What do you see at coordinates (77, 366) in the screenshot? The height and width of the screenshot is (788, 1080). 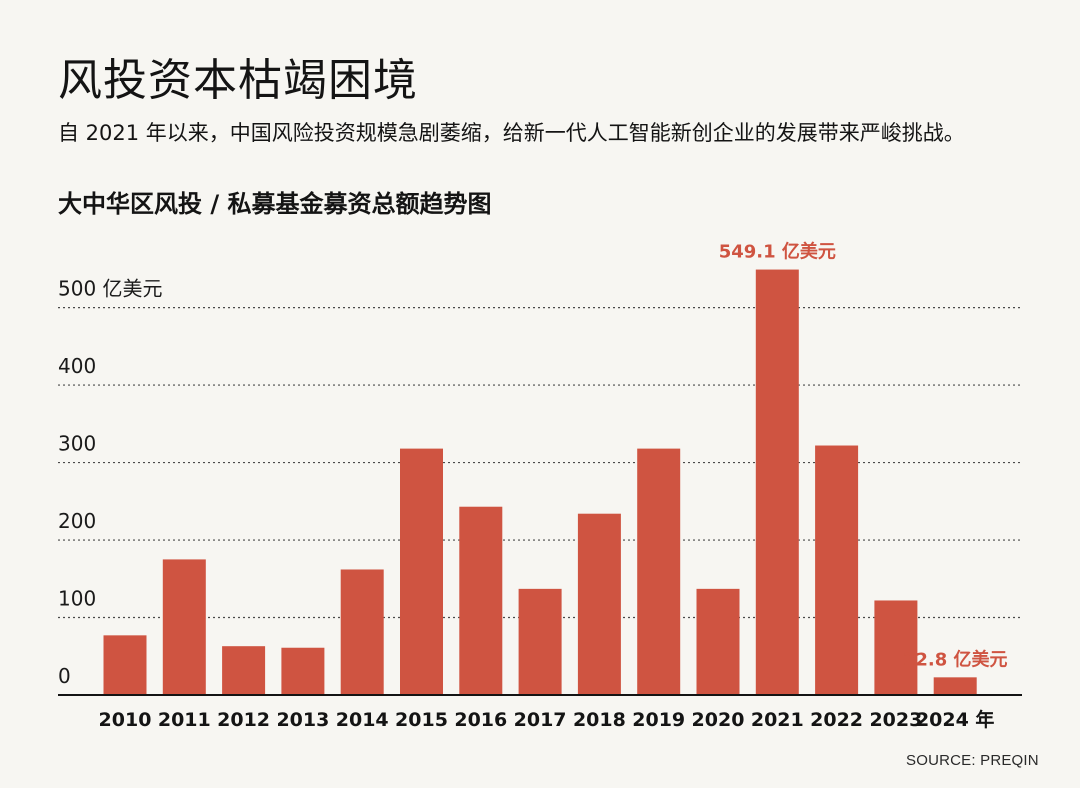 I see `y-tick-label: 400` at bounding box center [77, 366].